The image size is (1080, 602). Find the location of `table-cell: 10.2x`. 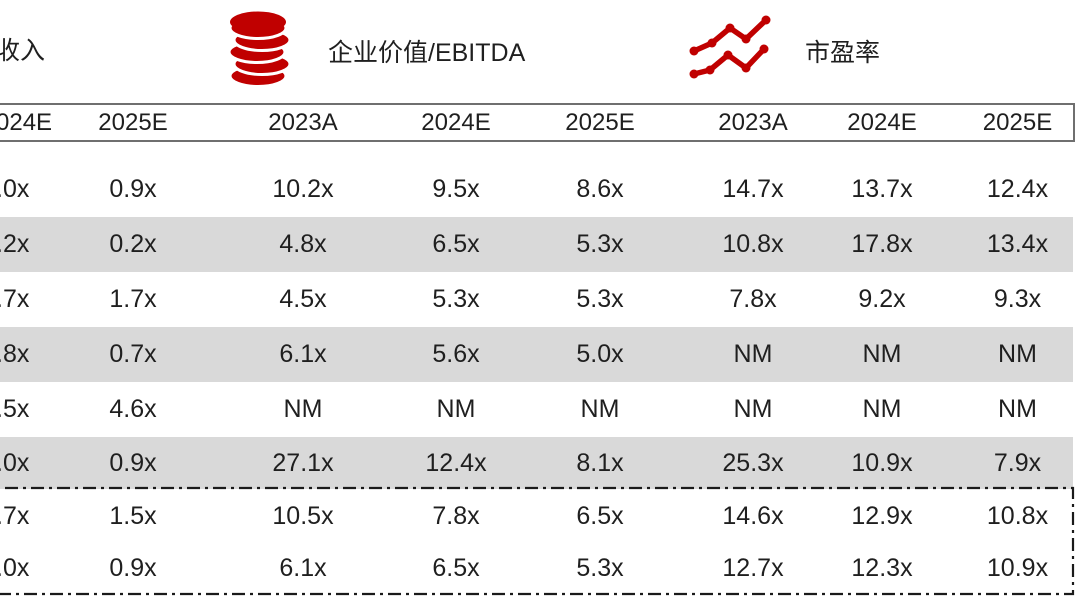

table-cell: 10.2x is located at coordinates (303, 189).